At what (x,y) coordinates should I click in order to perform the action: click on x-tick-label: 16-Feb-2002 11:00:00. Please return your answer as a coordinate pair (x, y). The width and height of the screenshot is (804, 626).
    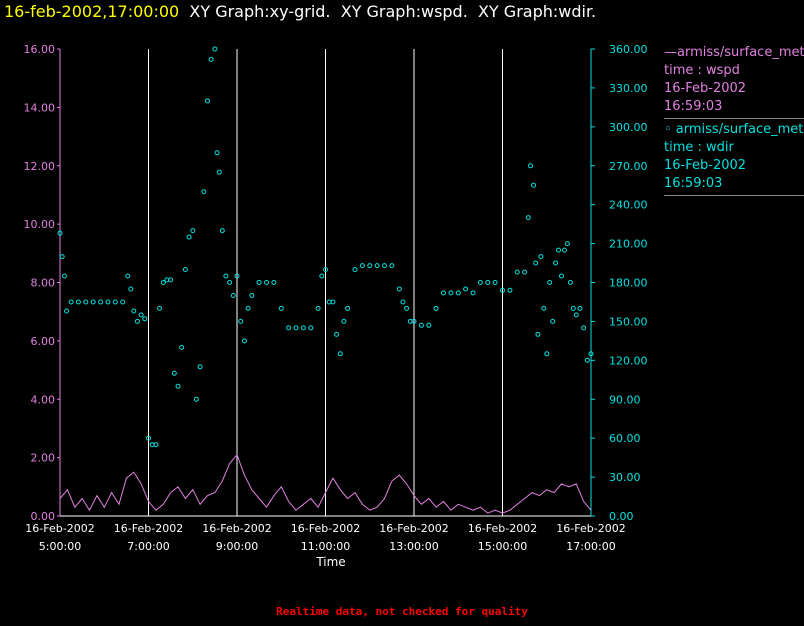
    Looking at the image, I should click on (325, 537).